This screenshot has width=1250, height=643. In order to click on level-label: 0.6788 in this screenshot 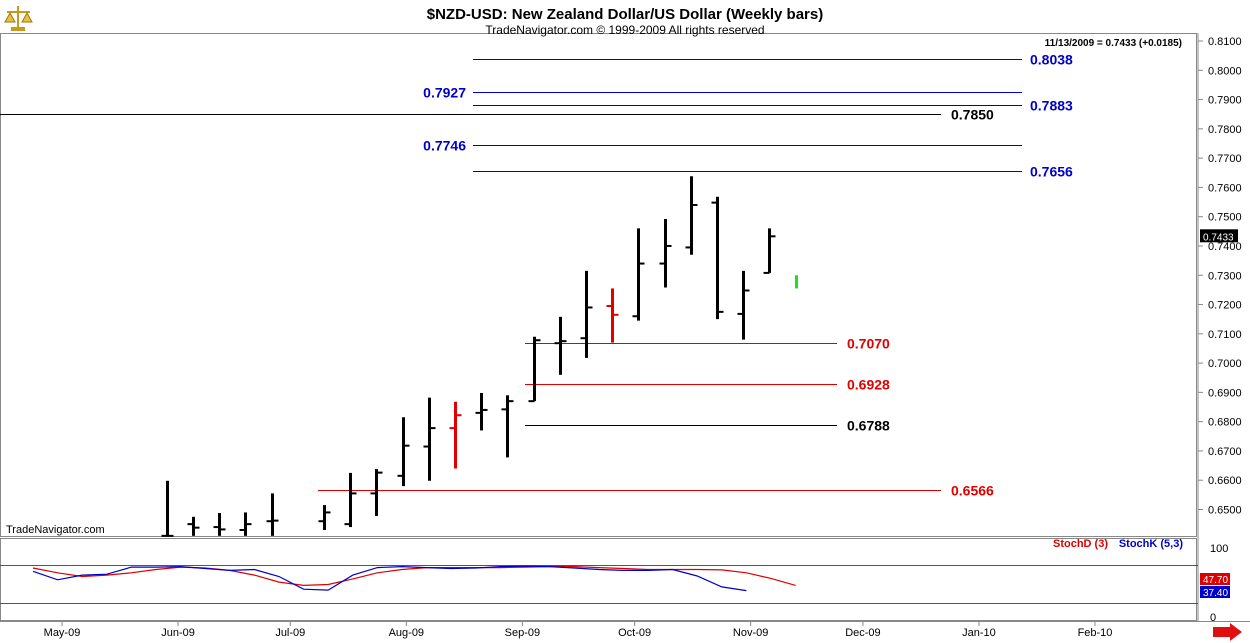, I will do `click(868, 426)`.